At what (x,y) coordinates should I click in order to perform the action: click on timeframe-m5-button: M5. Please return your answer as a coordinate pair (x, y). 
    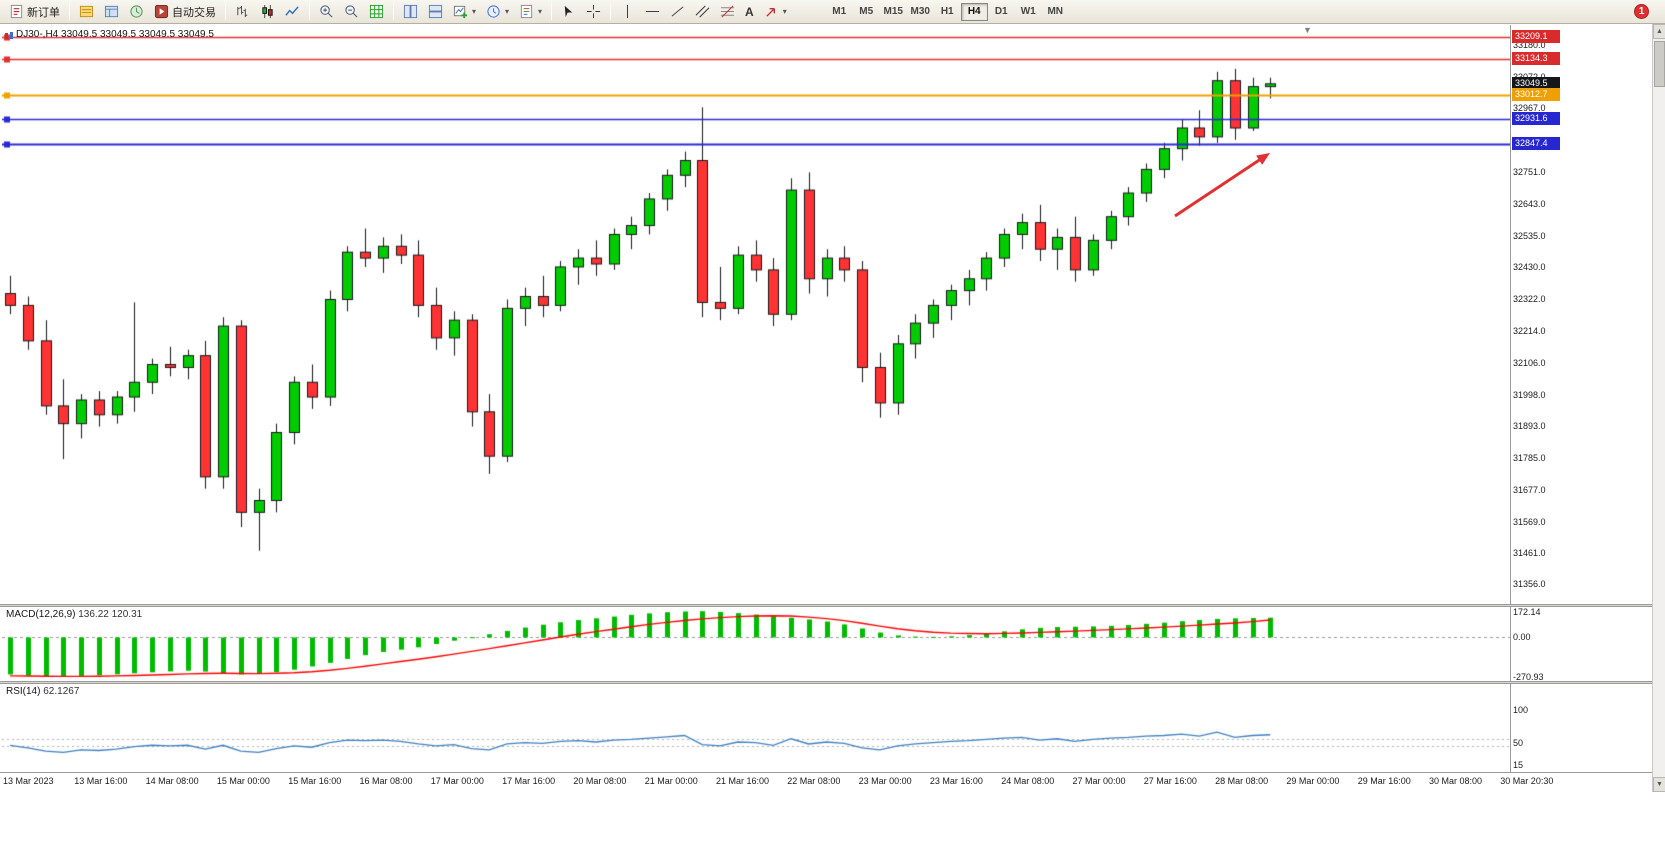
    Looking at the image, I should click on (866, 12).